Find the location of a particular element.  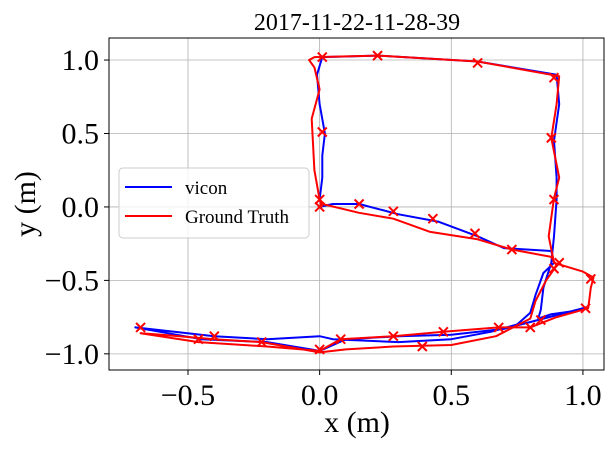

y-ticks: −1.0 −0.5 0.0 0.5 1.0 is located at coordinates (77, 207).